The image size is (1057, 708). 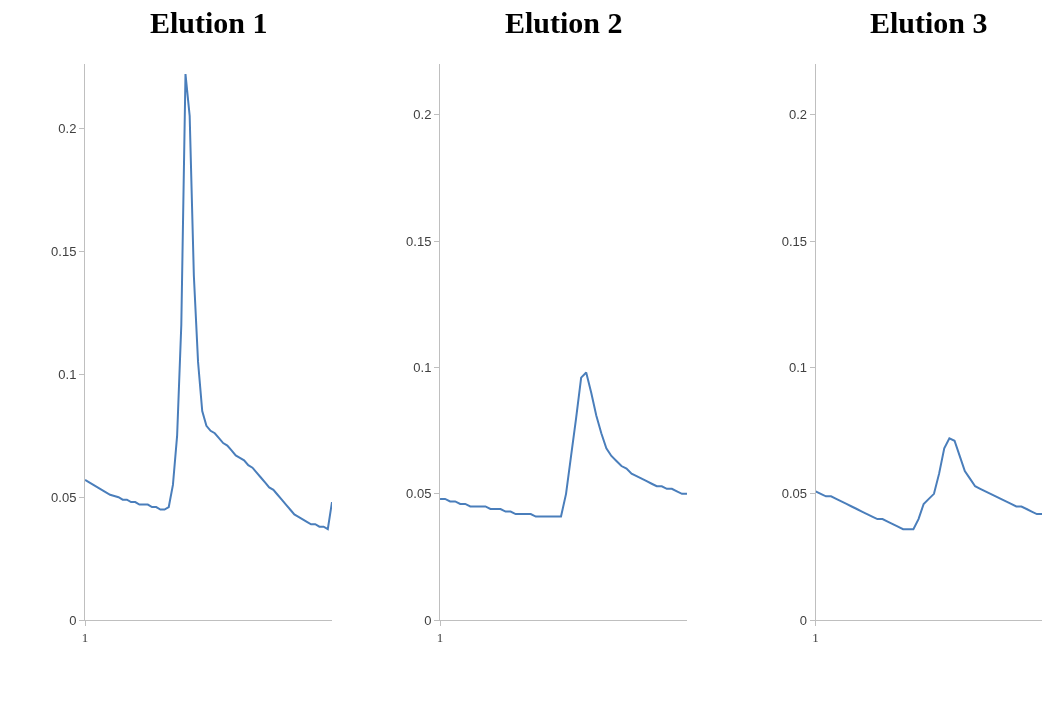 What do you see at coordinates (564, 22) in the screenshot?
I see `chart-title: Elution 2` at bounding box center [564, 22].